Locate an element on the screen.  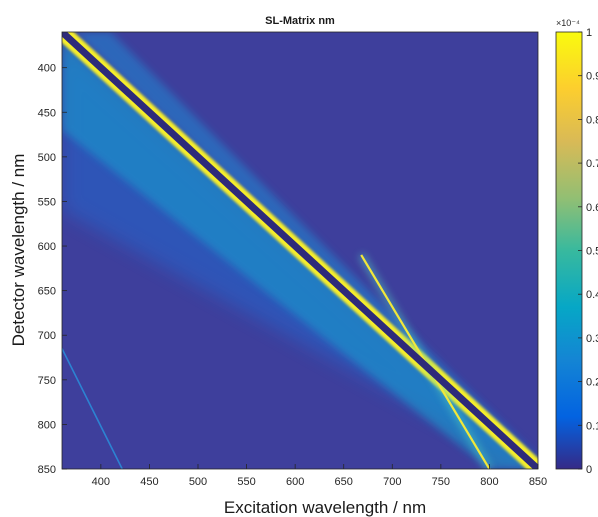
colorbar-tick-label: 0.4 is located at coordinates (592, 295).